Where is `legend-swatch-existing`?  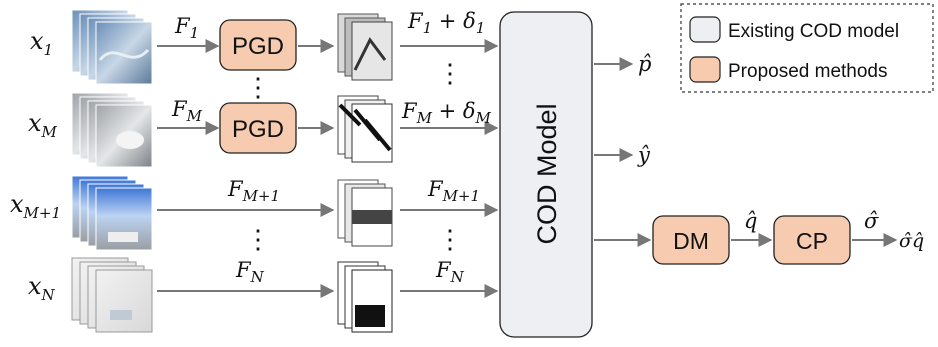 legend-swatch-existing is located at coordinates (705, 29).